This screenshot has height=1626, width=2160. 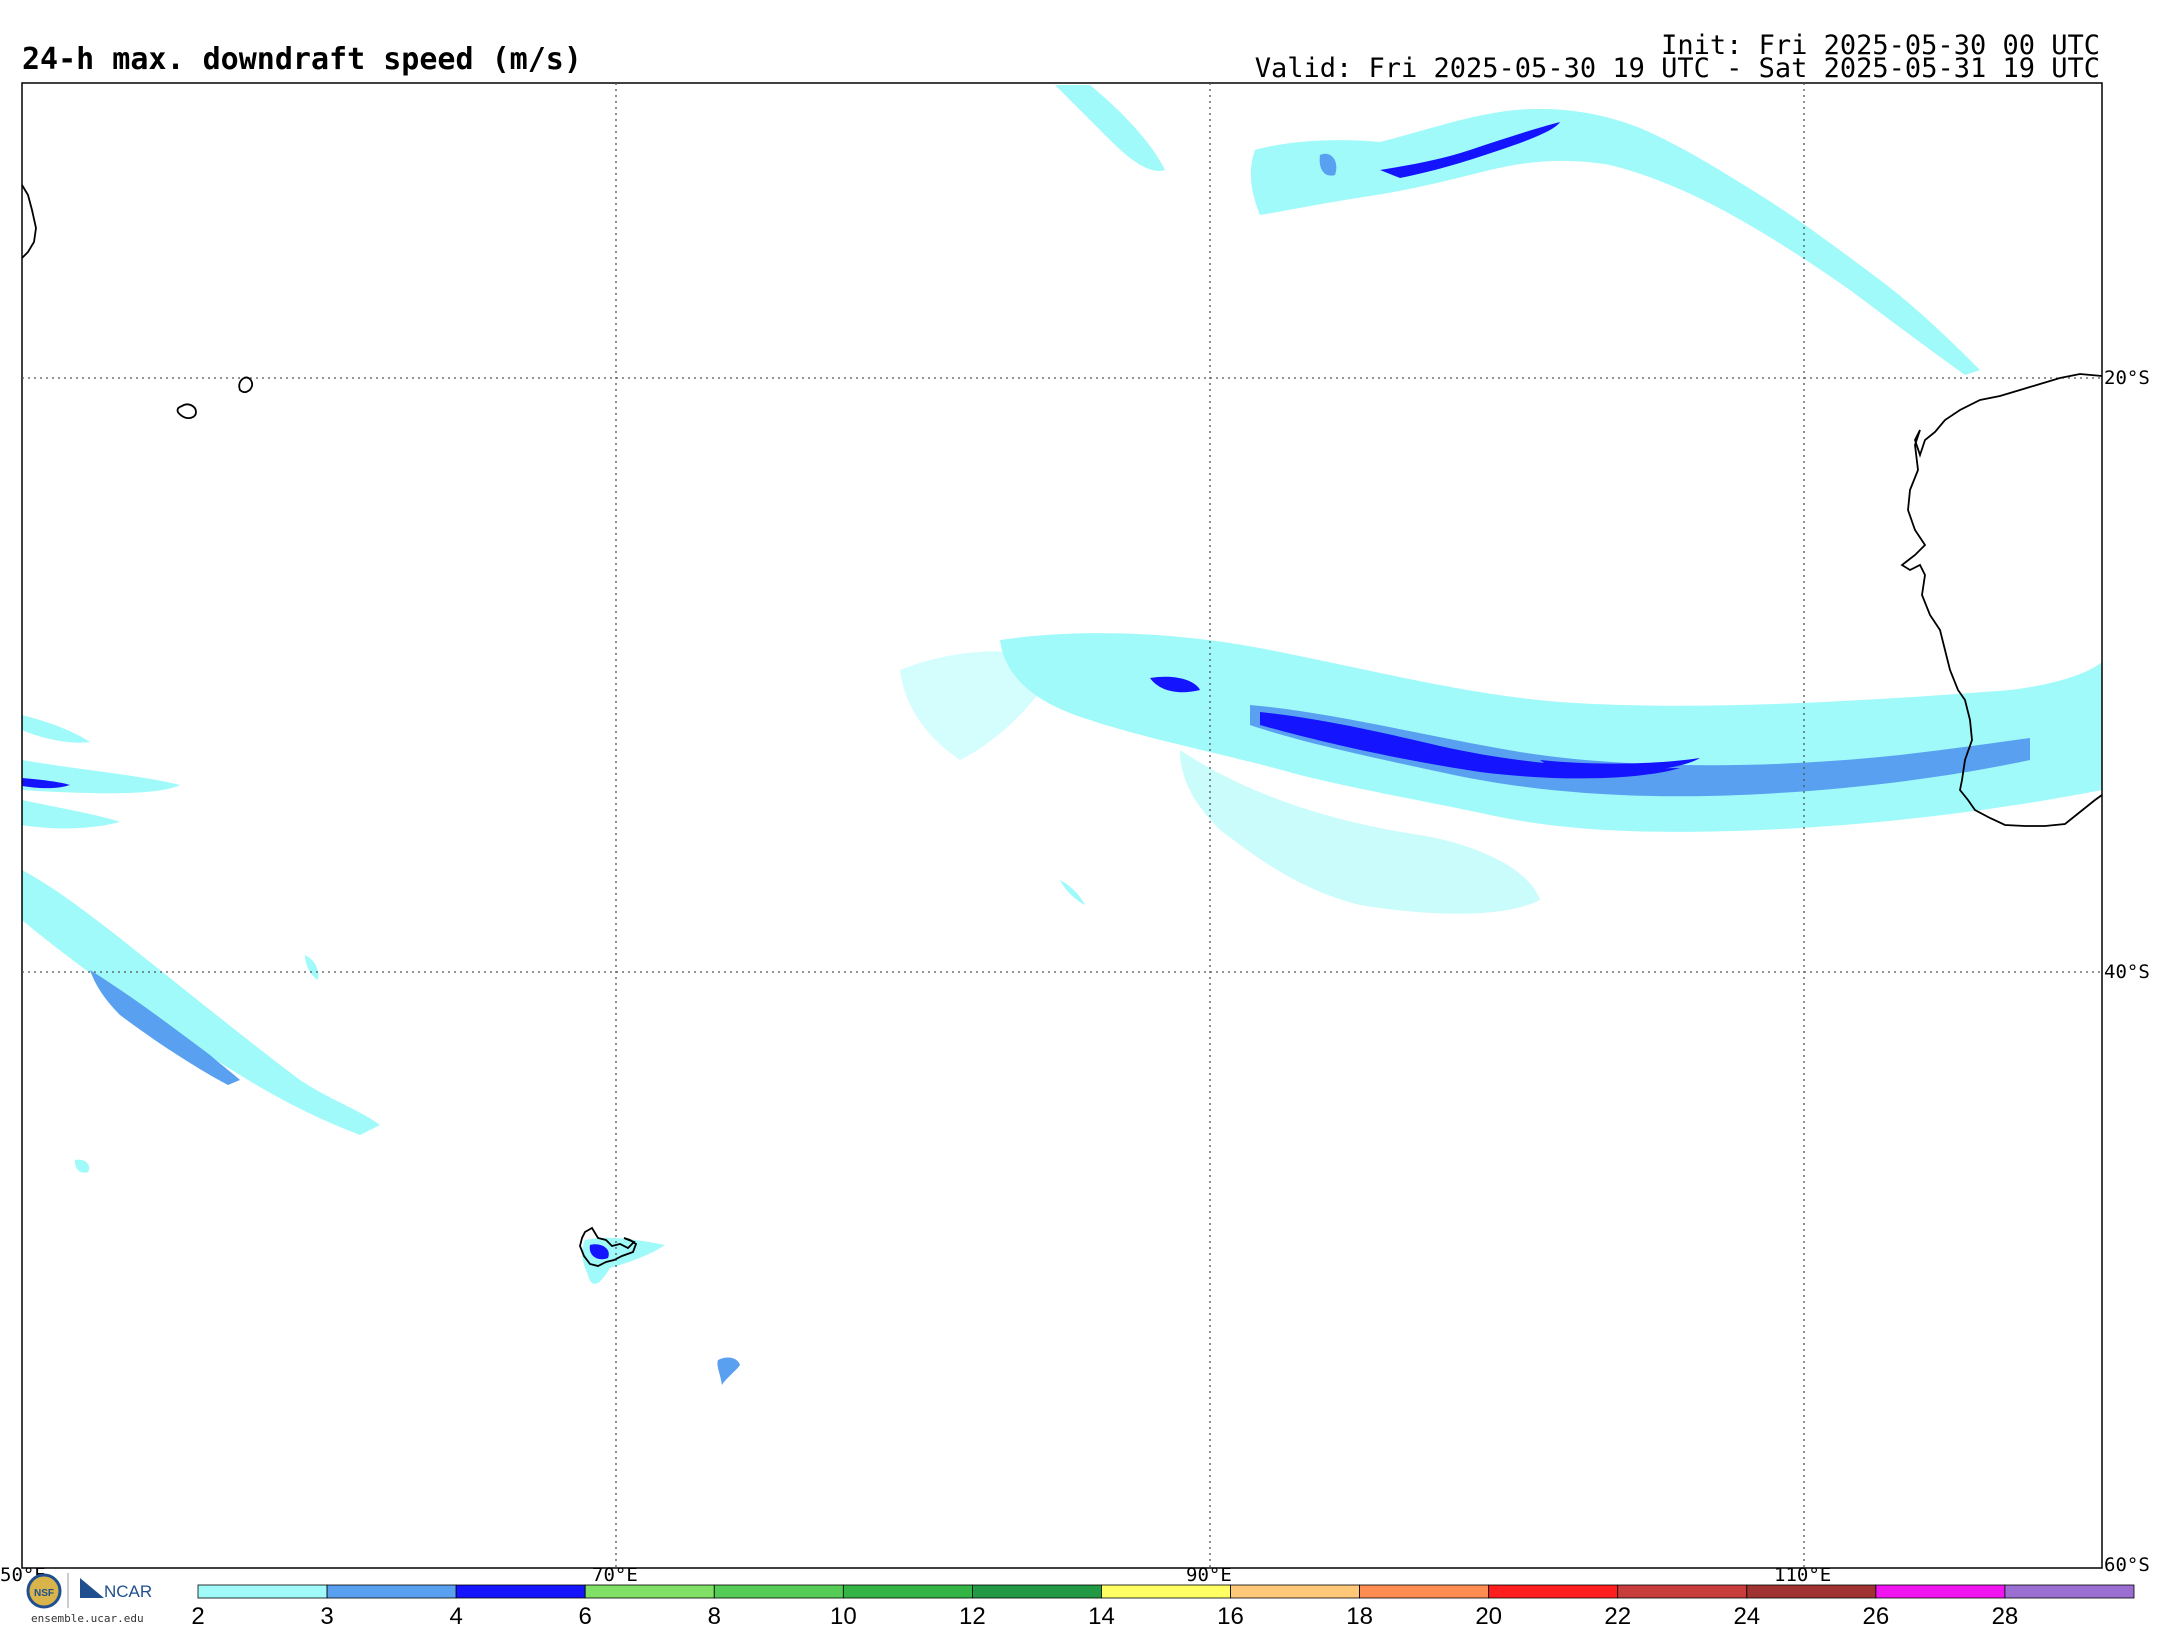 What do you see at coordinates (2127, 378) in the screenshot?
I see `lat-label-20s: 20°S` at bounding box center [2127, 378].